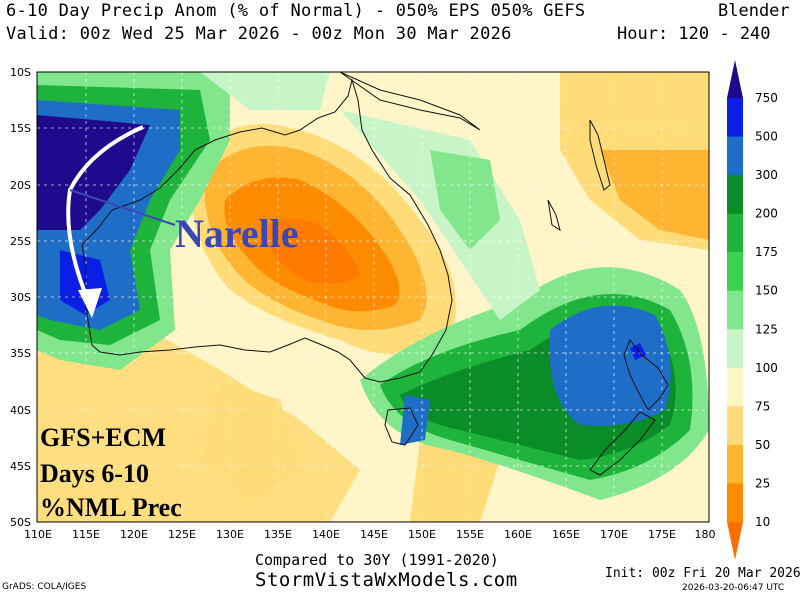 The height and width of the screenshot is (595, 802). Describe the element at coordinates (762, 445) in the screenshot. I see `legend-label: 50` at that location.